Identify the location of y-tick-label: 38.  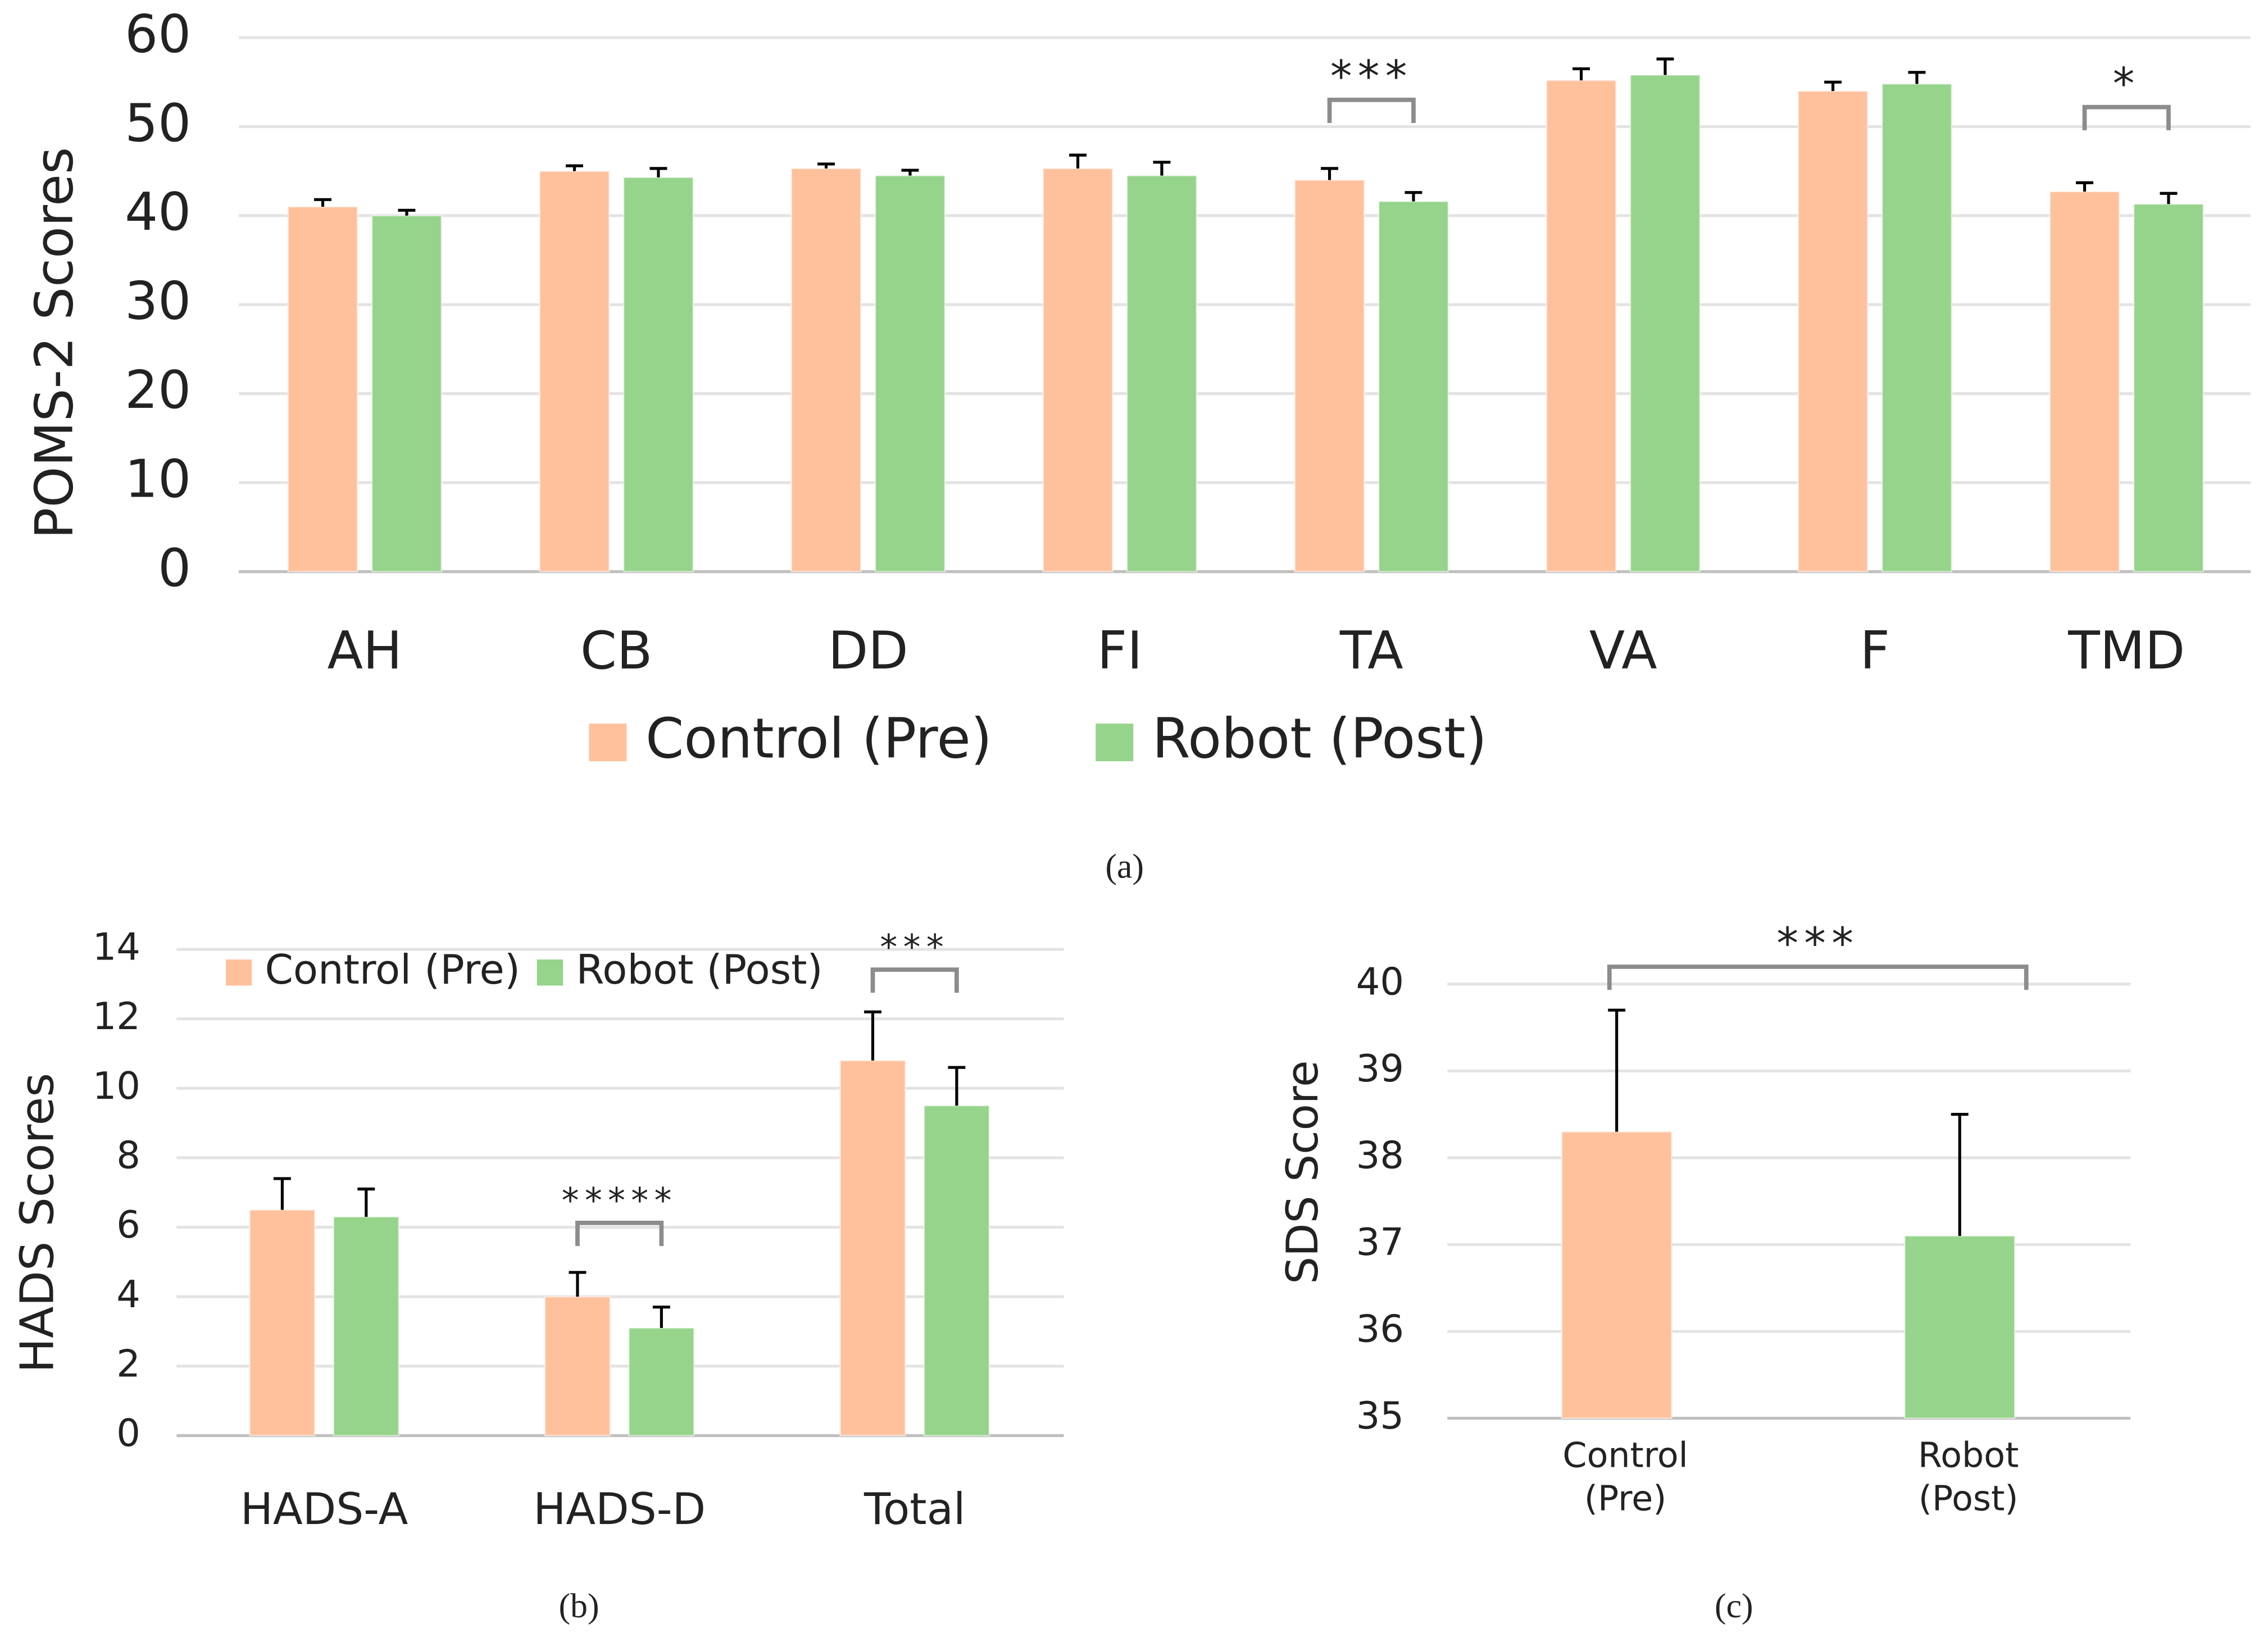
(1380, 1155).